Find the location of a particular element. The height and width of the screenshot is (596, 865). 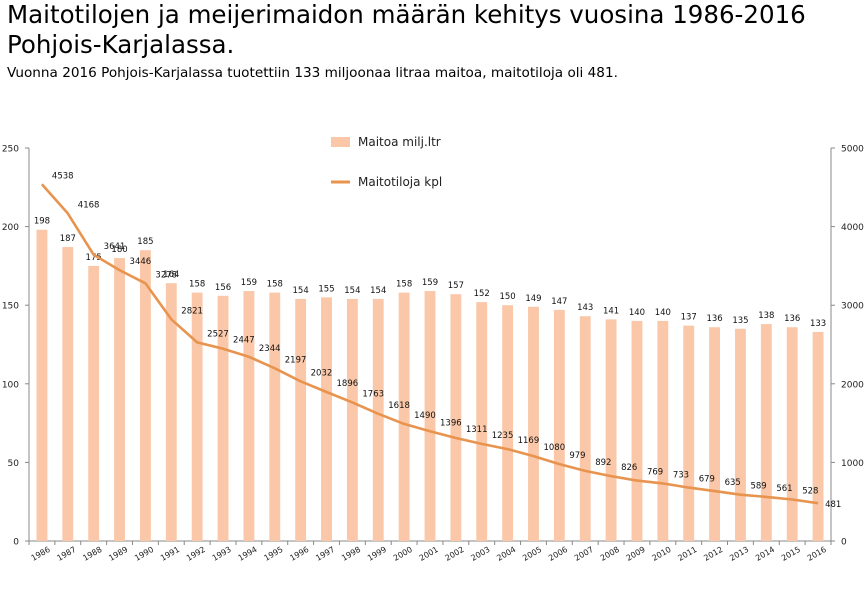

x-tick-label: 1998 is located at coordinates (351, 554).